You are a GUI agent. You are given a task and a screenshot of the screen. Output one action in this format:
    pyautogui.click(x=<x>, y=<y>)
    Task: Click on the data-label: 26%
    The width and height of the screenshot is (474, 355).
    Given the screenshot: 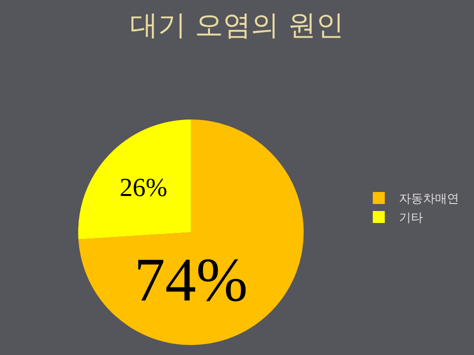 What is the action you would take?
    pyautogui.click(x=144, y=187)
    